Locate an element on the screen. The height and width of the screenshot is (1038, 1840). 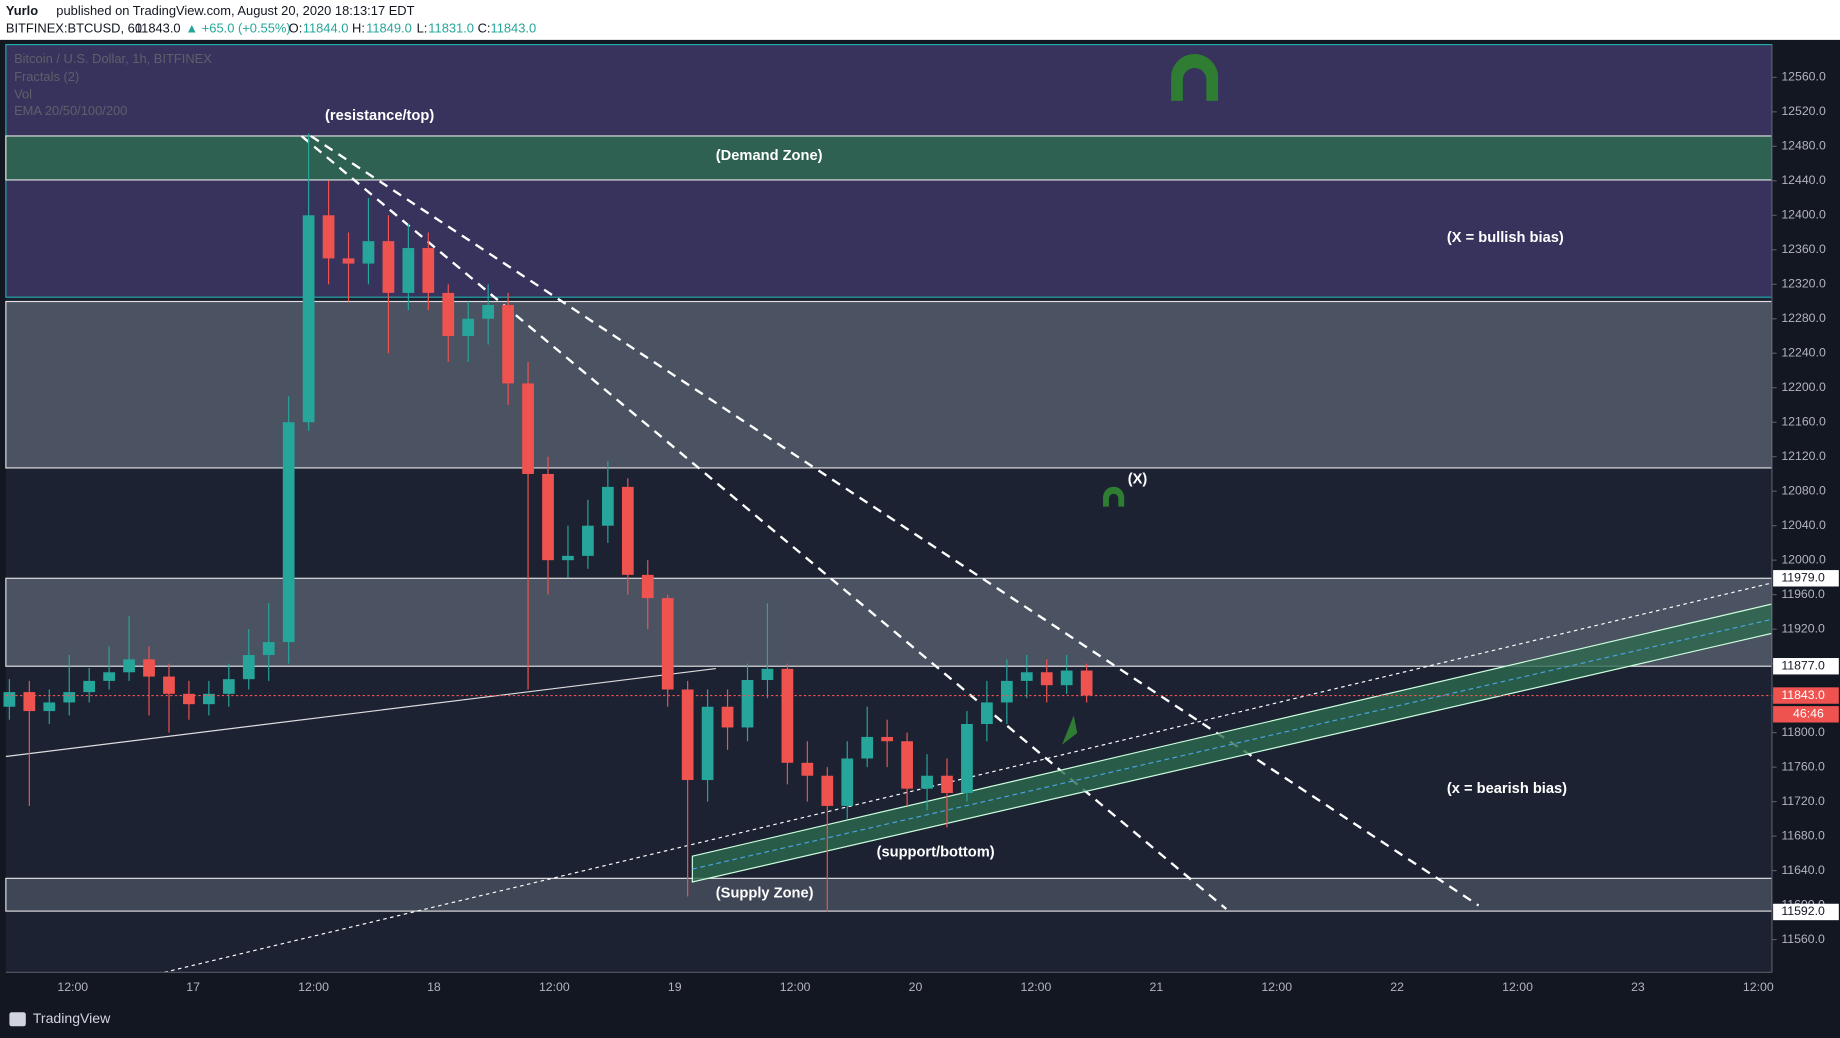
y-tick-label: 11640.0 is located at coordinates (1803, 870).